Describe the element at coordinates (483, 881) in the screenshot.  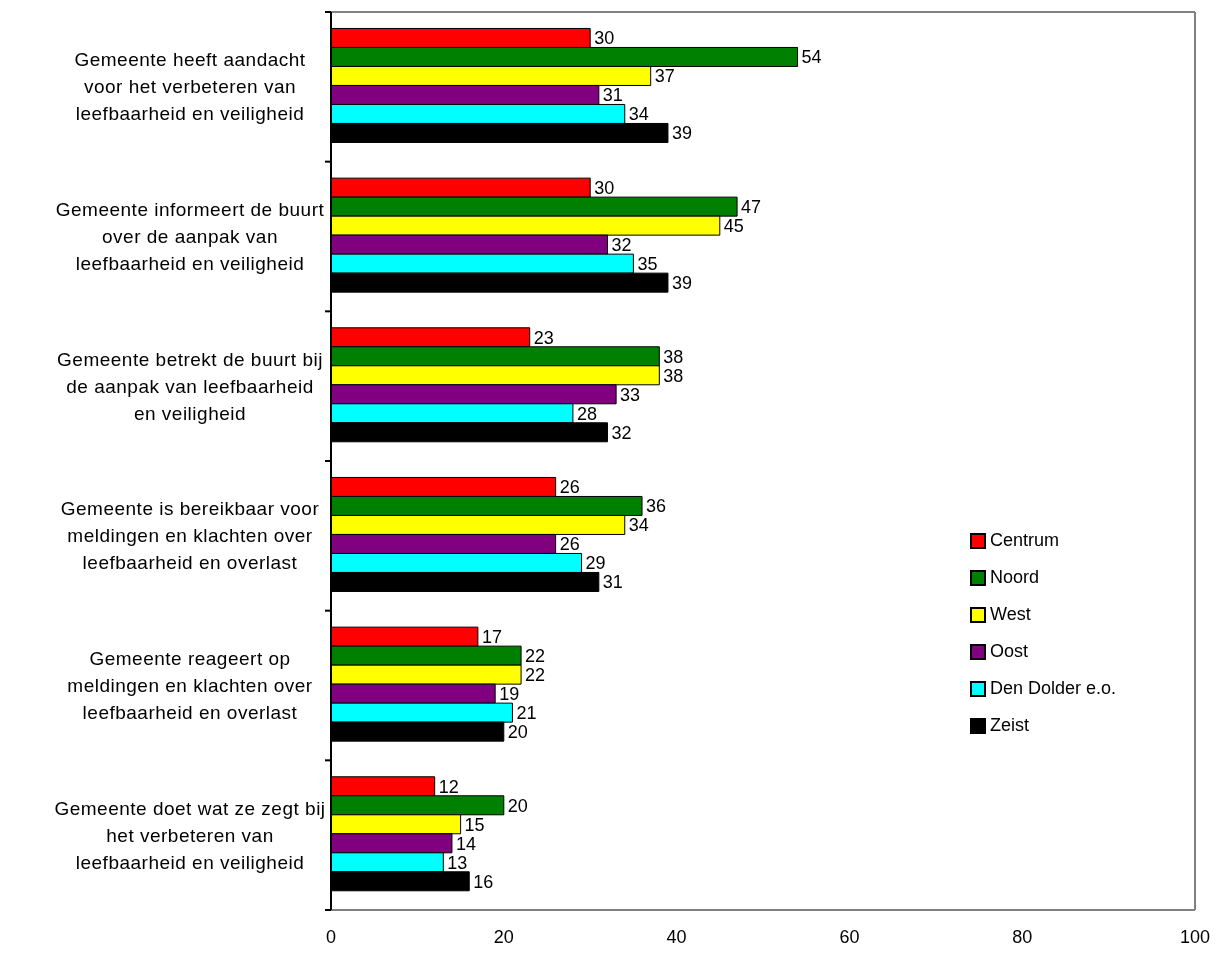
I see `data-label: 16` at that location.